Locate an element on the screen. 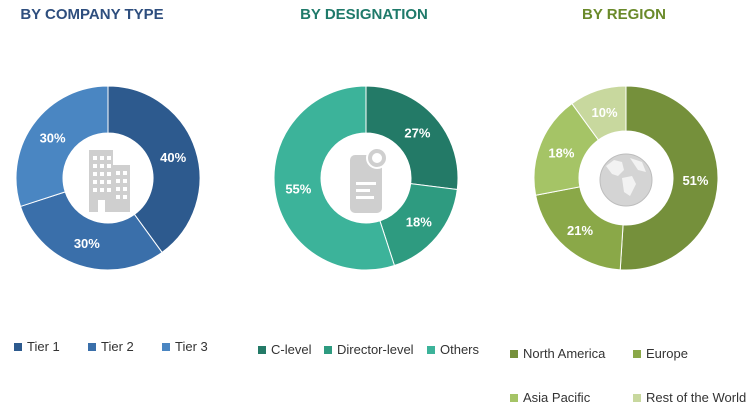 The width and height of the screenshot is (750, 412). legend-item-rest-of-the-world: Rest of the World is located at coordinates (689, 397).